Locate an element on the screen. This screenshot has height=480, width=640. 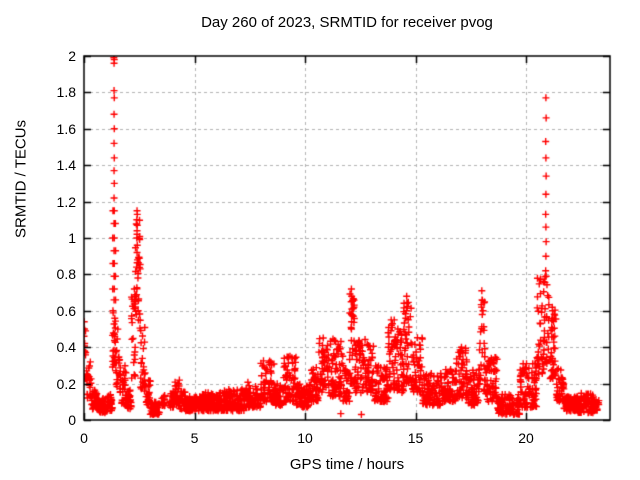
y-tick-label-9: 1.8 is located at coordinates (66, 92).